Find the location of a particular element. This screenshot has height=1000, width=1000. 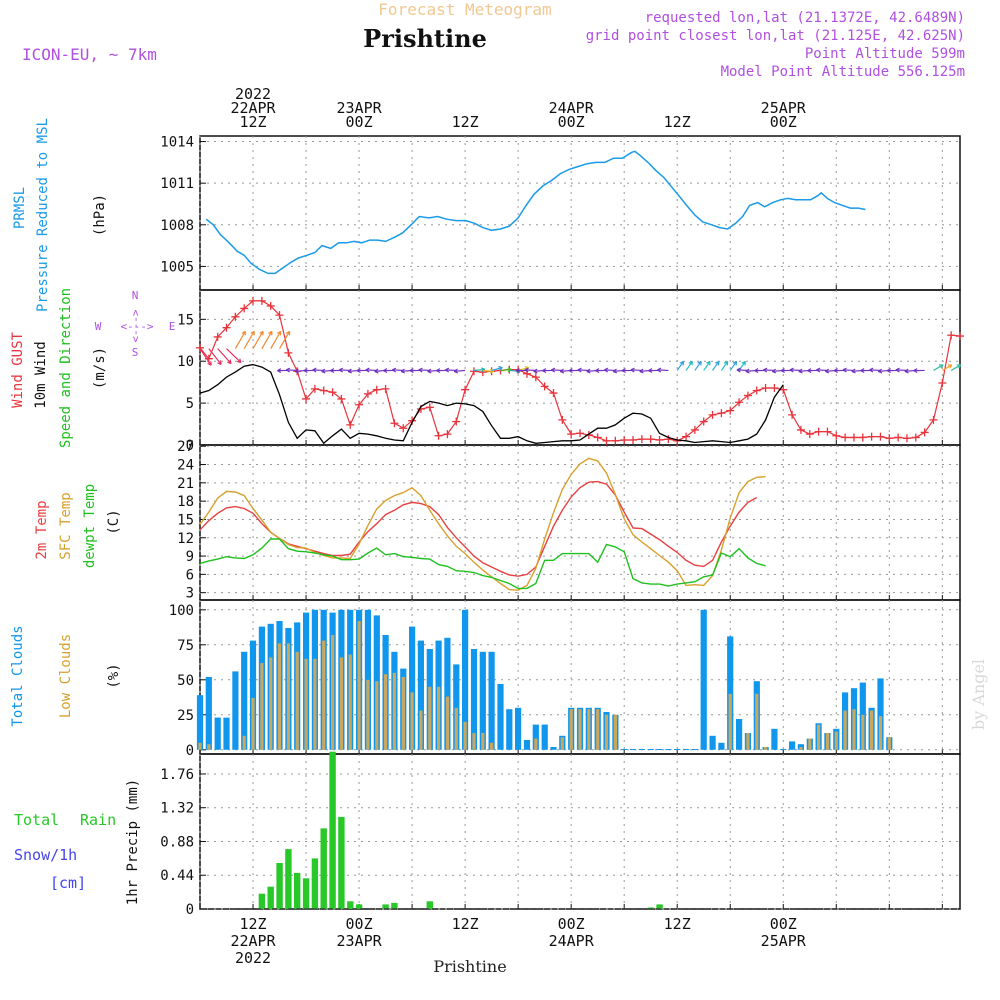

low-clouds-label: Low Clouds is located at coordinates (66, 676).